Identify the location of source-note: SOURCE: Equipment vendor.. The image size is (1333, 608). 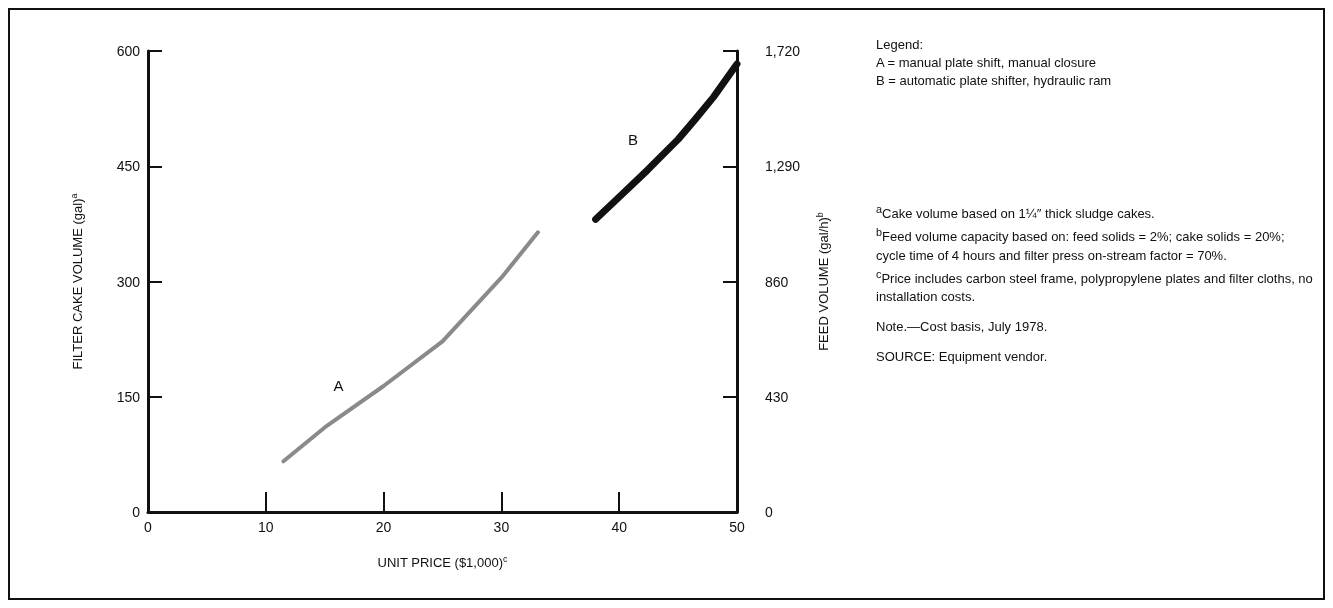
(962, 357).